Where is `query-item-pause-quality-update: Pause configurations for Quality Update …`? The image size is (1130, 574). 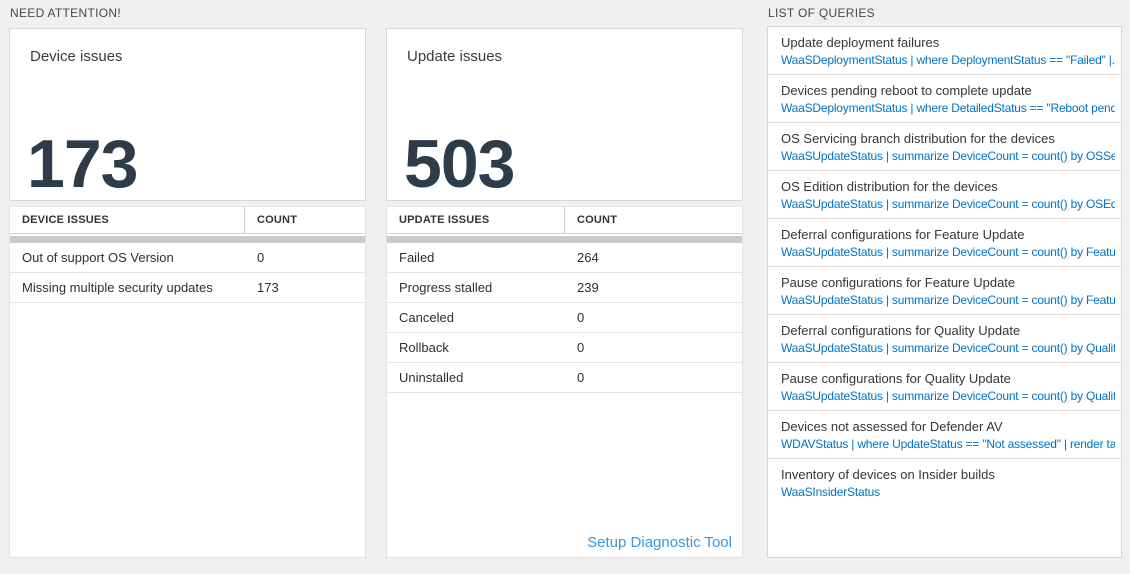 query-item-pause-quality-update: Pause configurations for Quality Update … is located at coordinates (944, 387).